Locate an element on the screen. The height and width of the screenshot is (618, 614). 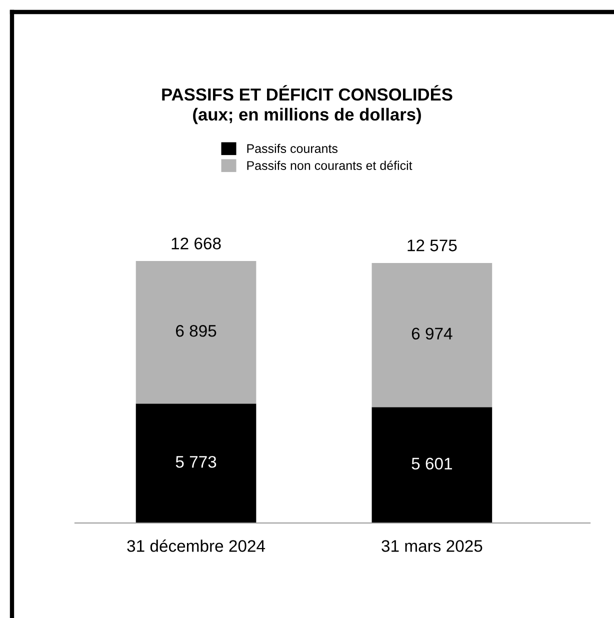
data-label: 6 895 is located at coordinates (196, 331).